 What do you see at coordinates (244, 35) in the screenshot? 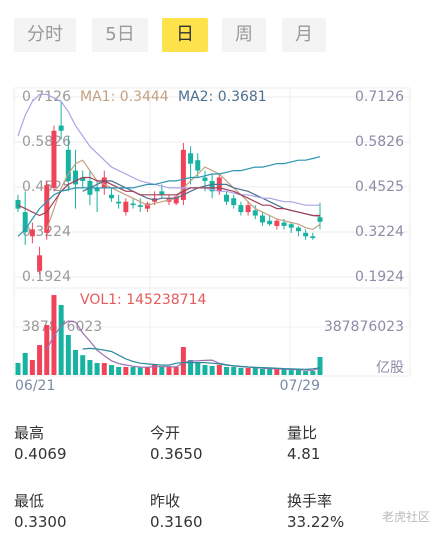
I see `tab: 周` at bounding box center [244, 35].